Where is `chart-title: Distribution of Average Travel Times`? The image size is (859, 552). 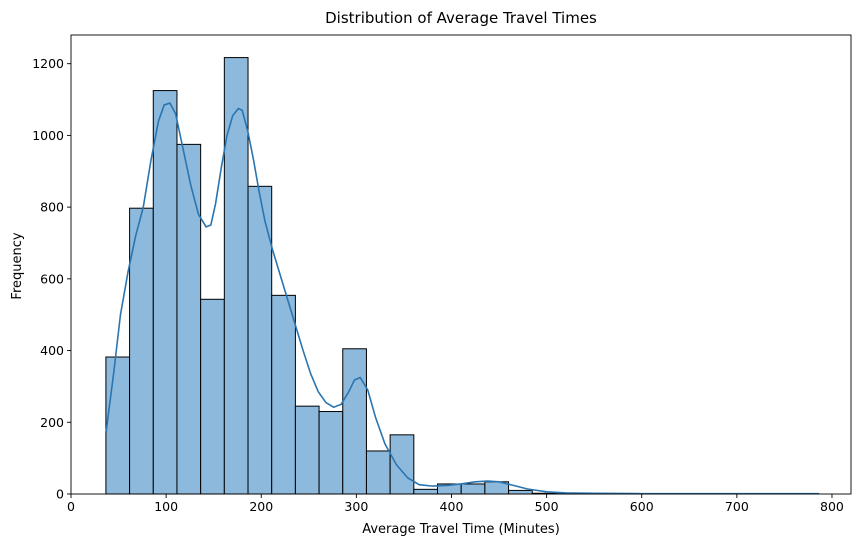
chart-title: Distribution of Average Travel Times is located at coordinates (461, 18).